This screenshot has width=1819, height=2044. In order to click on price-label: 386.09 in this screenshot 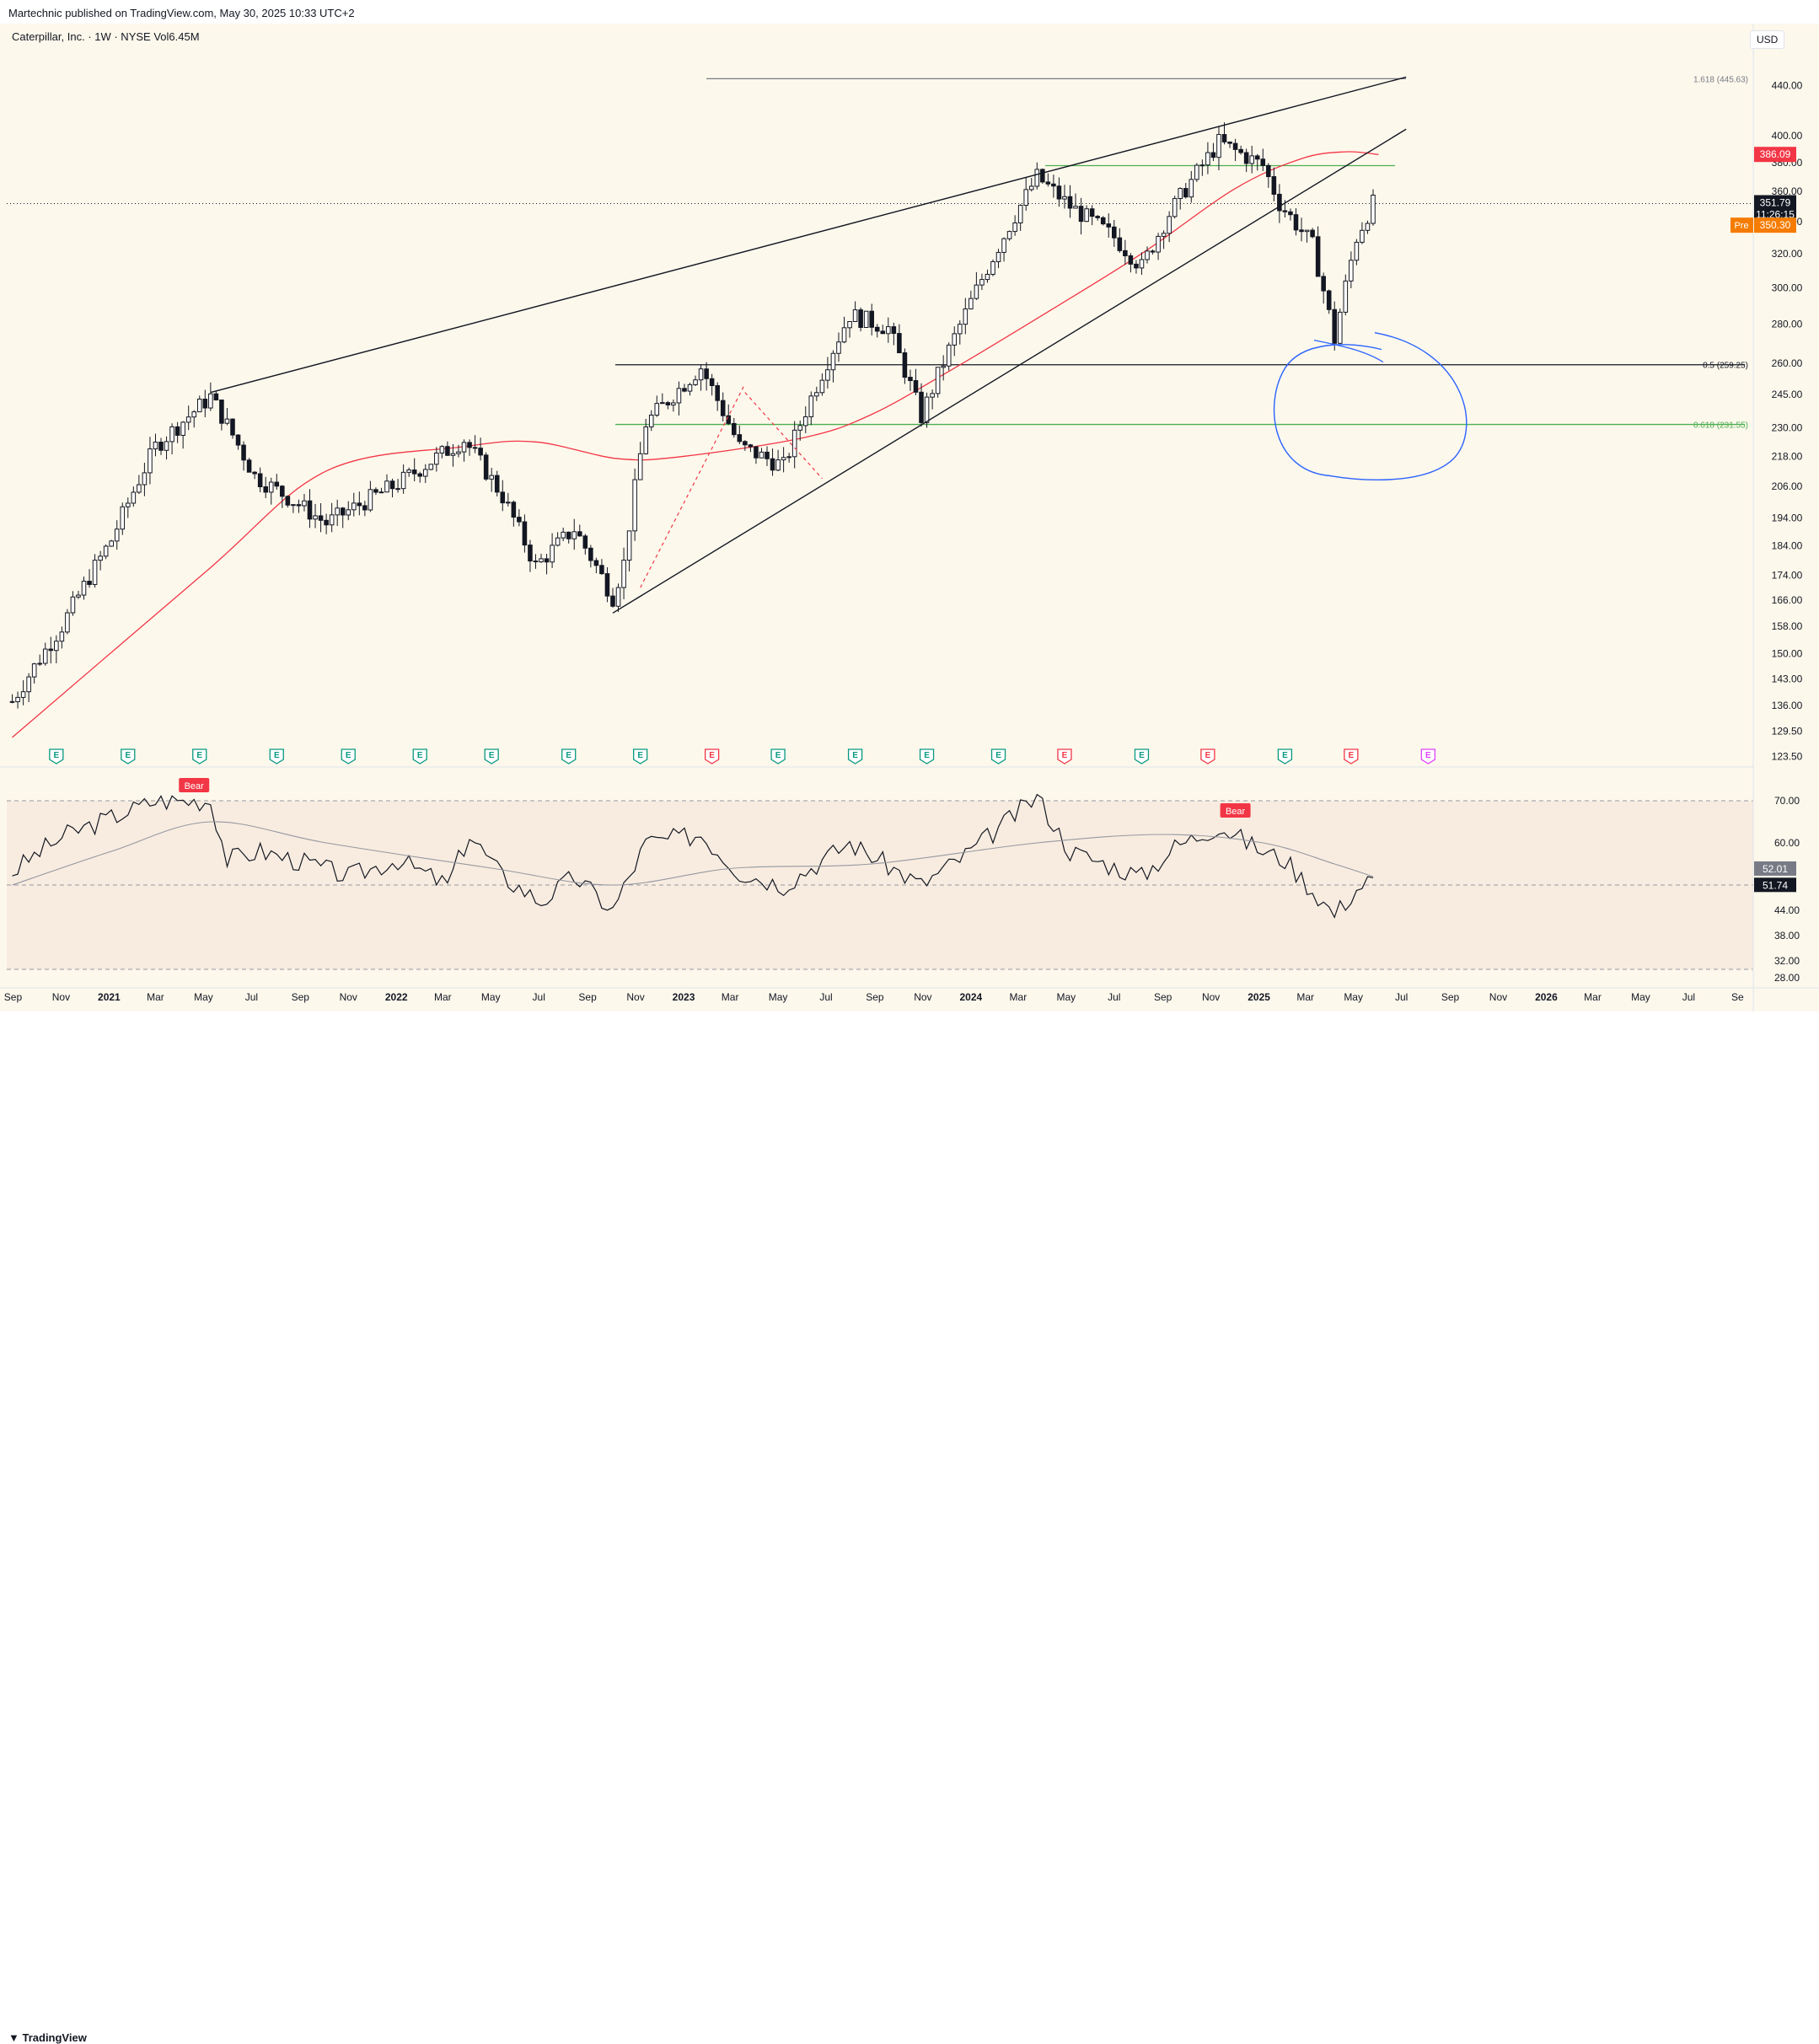, I will do `click(1775, 155)`.